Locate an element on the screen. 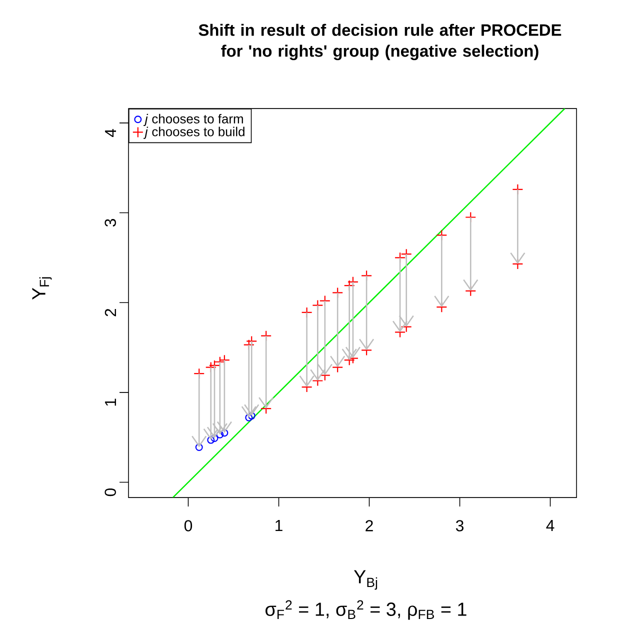 Image resolution: width=632 pixels, height=635 pixels. y-tick-label: 0 is located at coordinates (110, 492).